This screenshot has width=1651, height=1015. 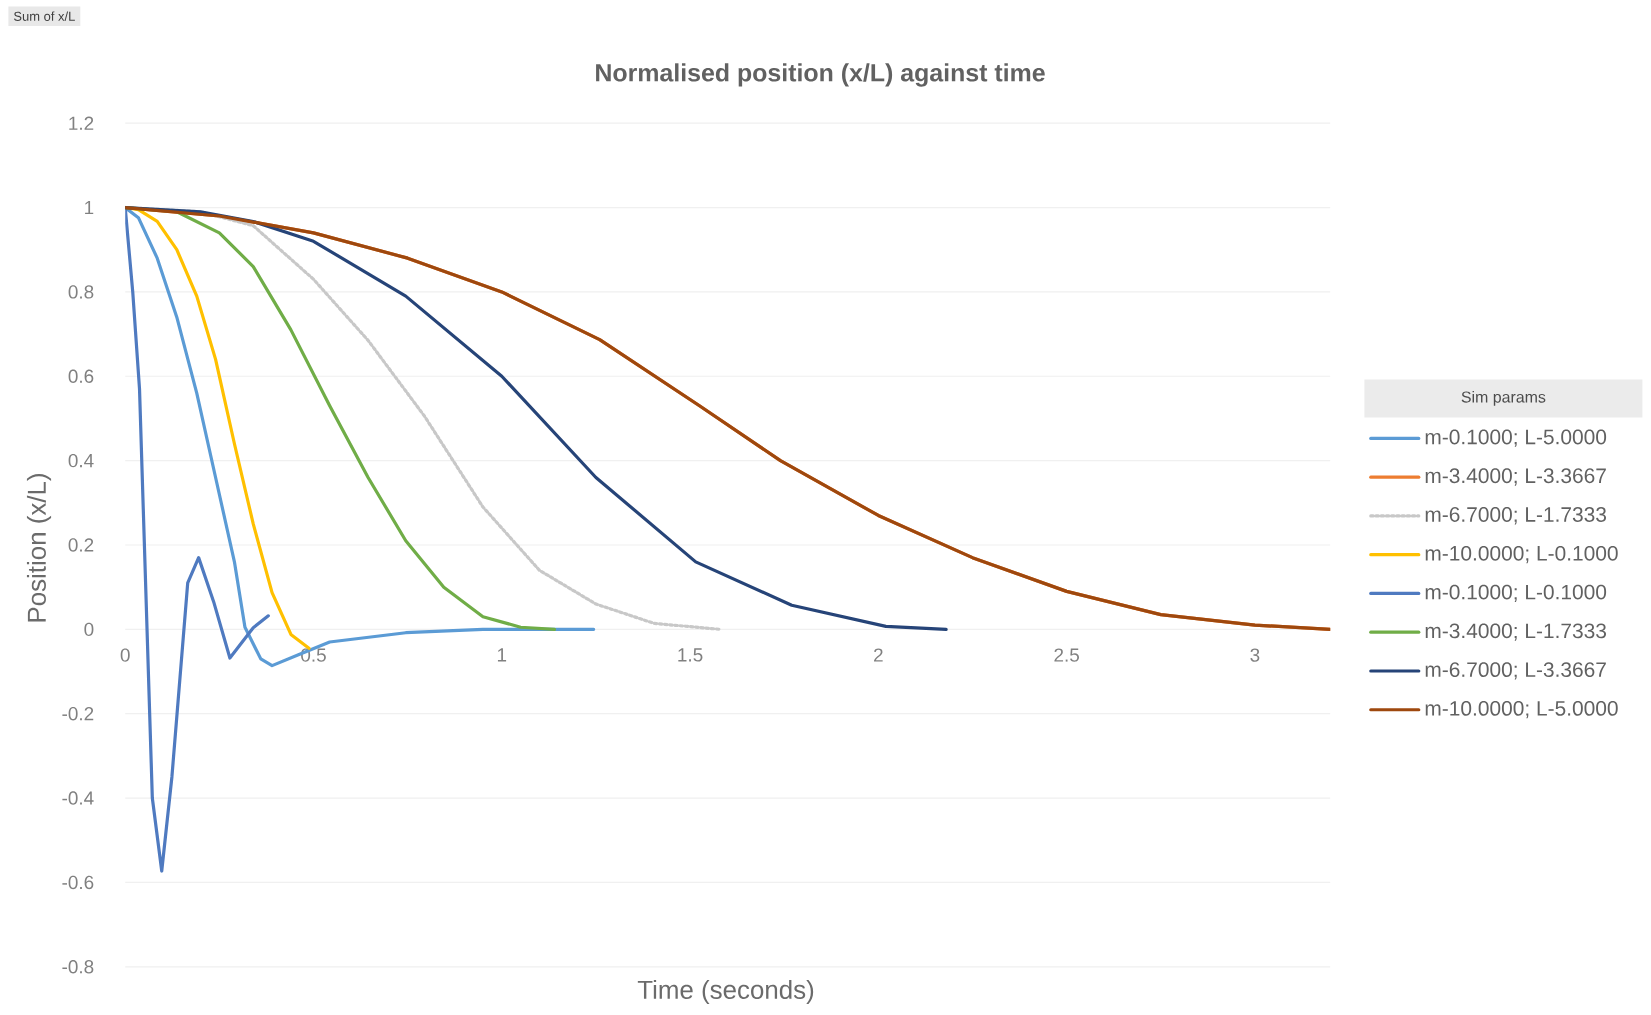 I want to click on legend-title: Sim params, so click(x=1503, y=398).